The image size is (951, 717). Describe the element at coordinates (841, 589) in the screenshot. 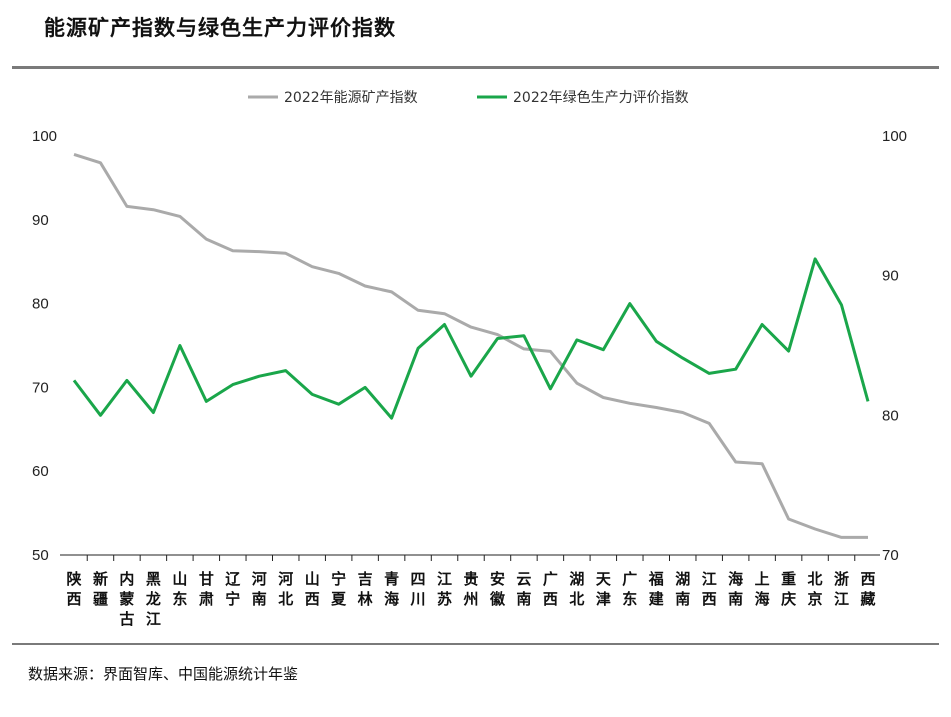

I see `category-label: 浙江` at that location.